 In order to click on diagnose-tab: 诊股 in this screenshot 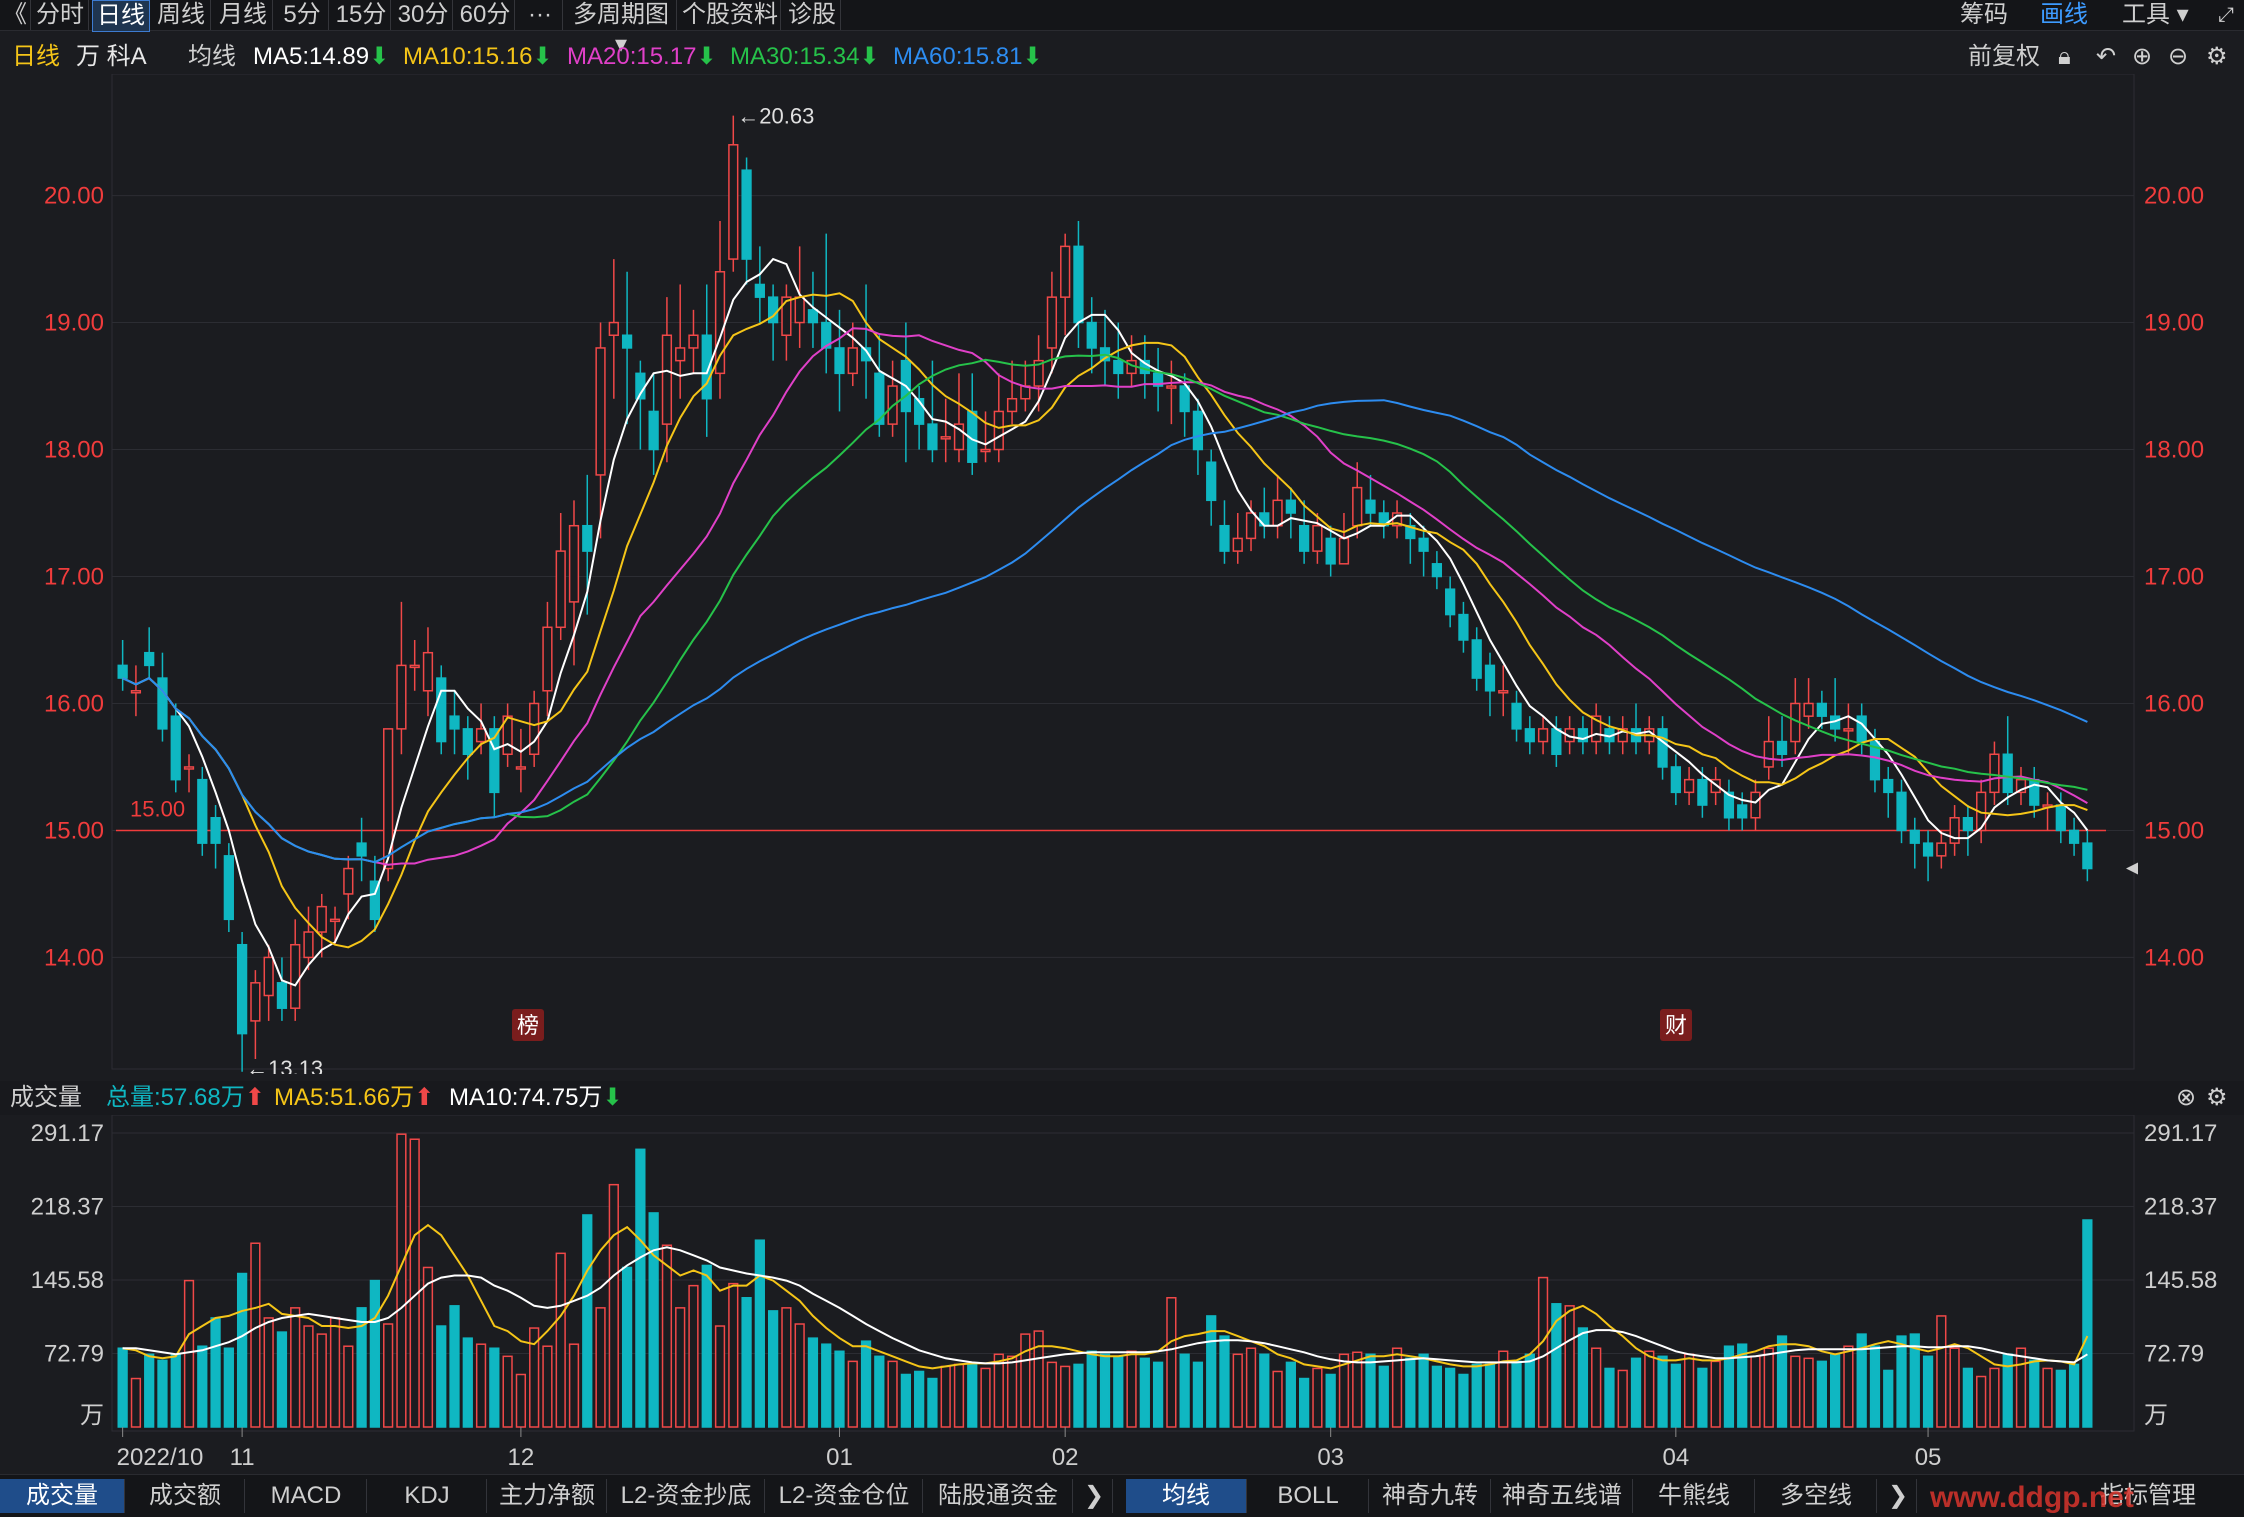, I will do `click(812, 15)`.